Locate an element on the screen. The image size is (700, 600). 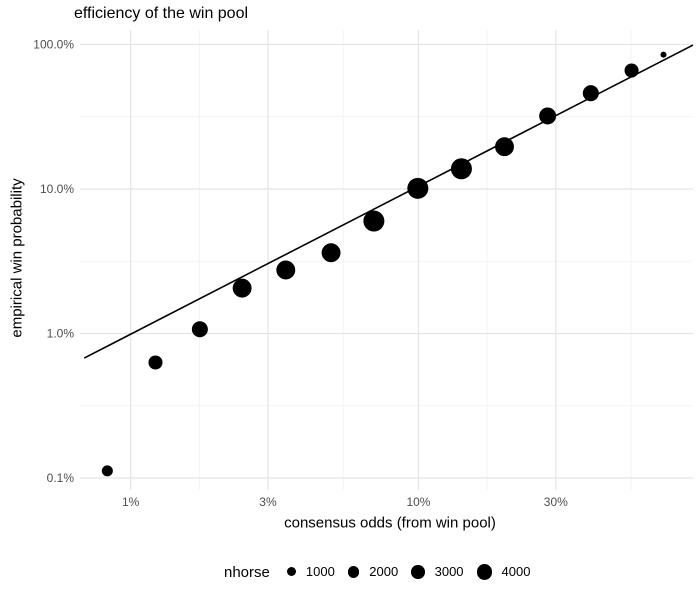
legend-item-label: 2000 is located at coordinates (384, 572).